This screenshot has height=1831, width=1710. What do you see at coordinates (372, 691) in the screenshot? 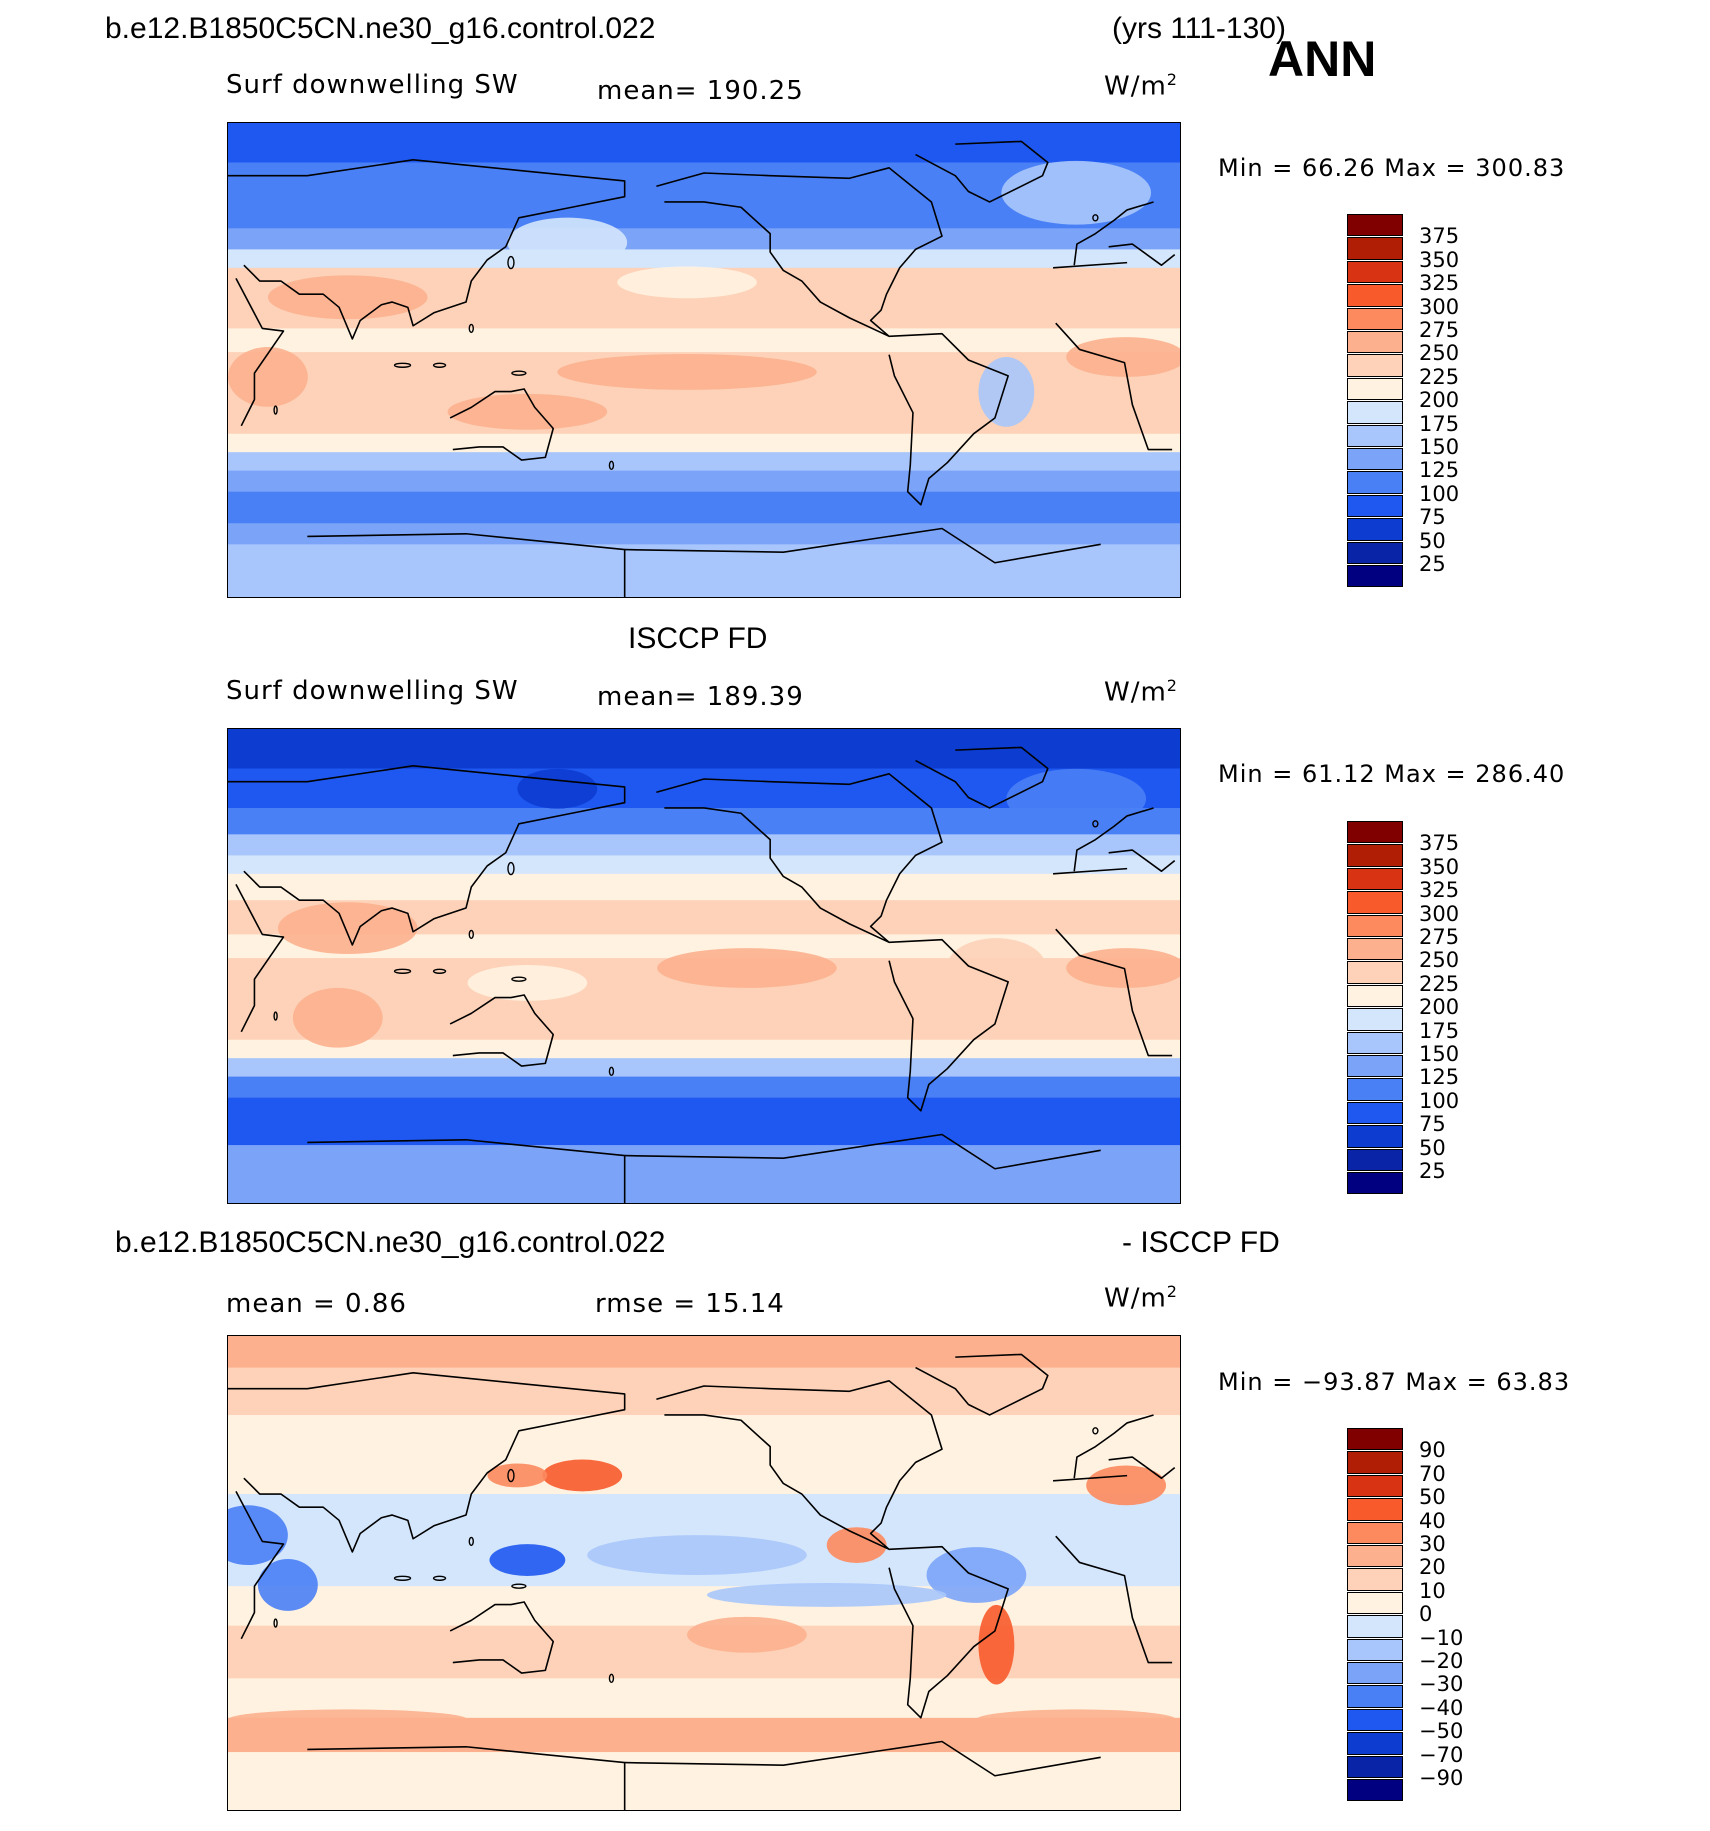
I see `panel2-variable: Surf downwelling SW` at bounding box center [372, 691].